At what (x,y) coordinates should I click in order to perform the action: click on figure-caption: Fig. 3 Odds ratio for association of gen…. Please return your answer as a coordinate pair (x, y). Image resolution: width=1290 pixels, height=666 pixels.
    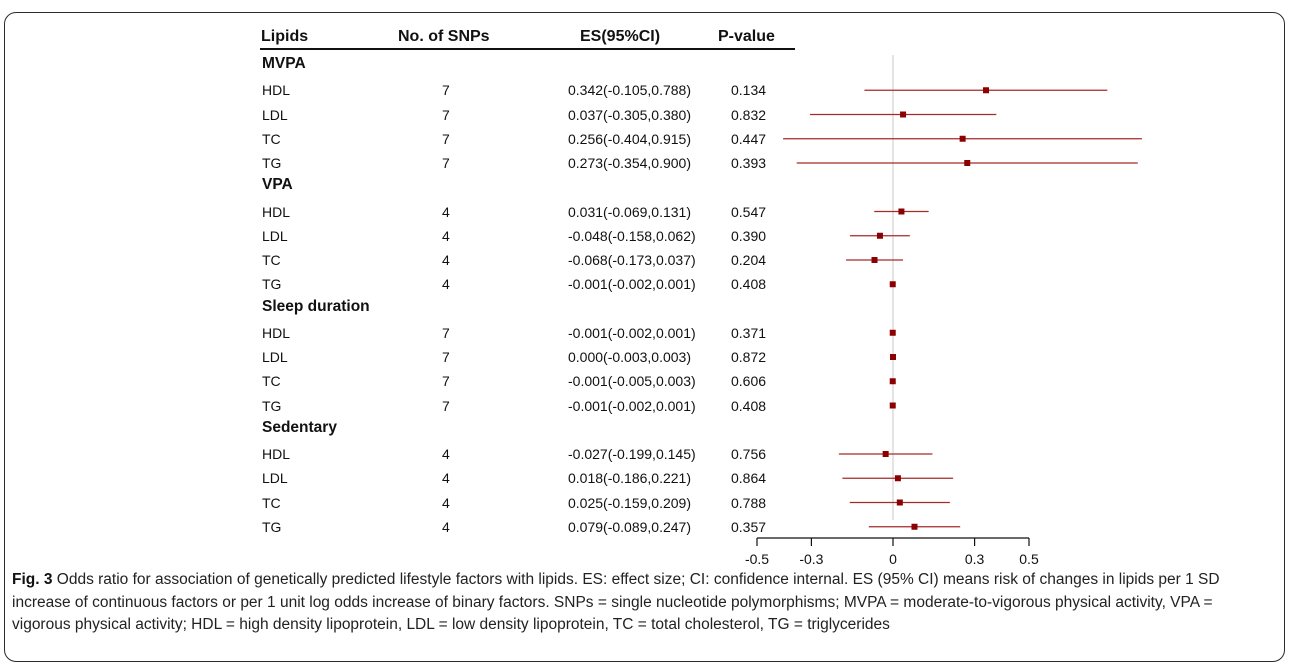
    Looking at the image, I should click on (643, 603).